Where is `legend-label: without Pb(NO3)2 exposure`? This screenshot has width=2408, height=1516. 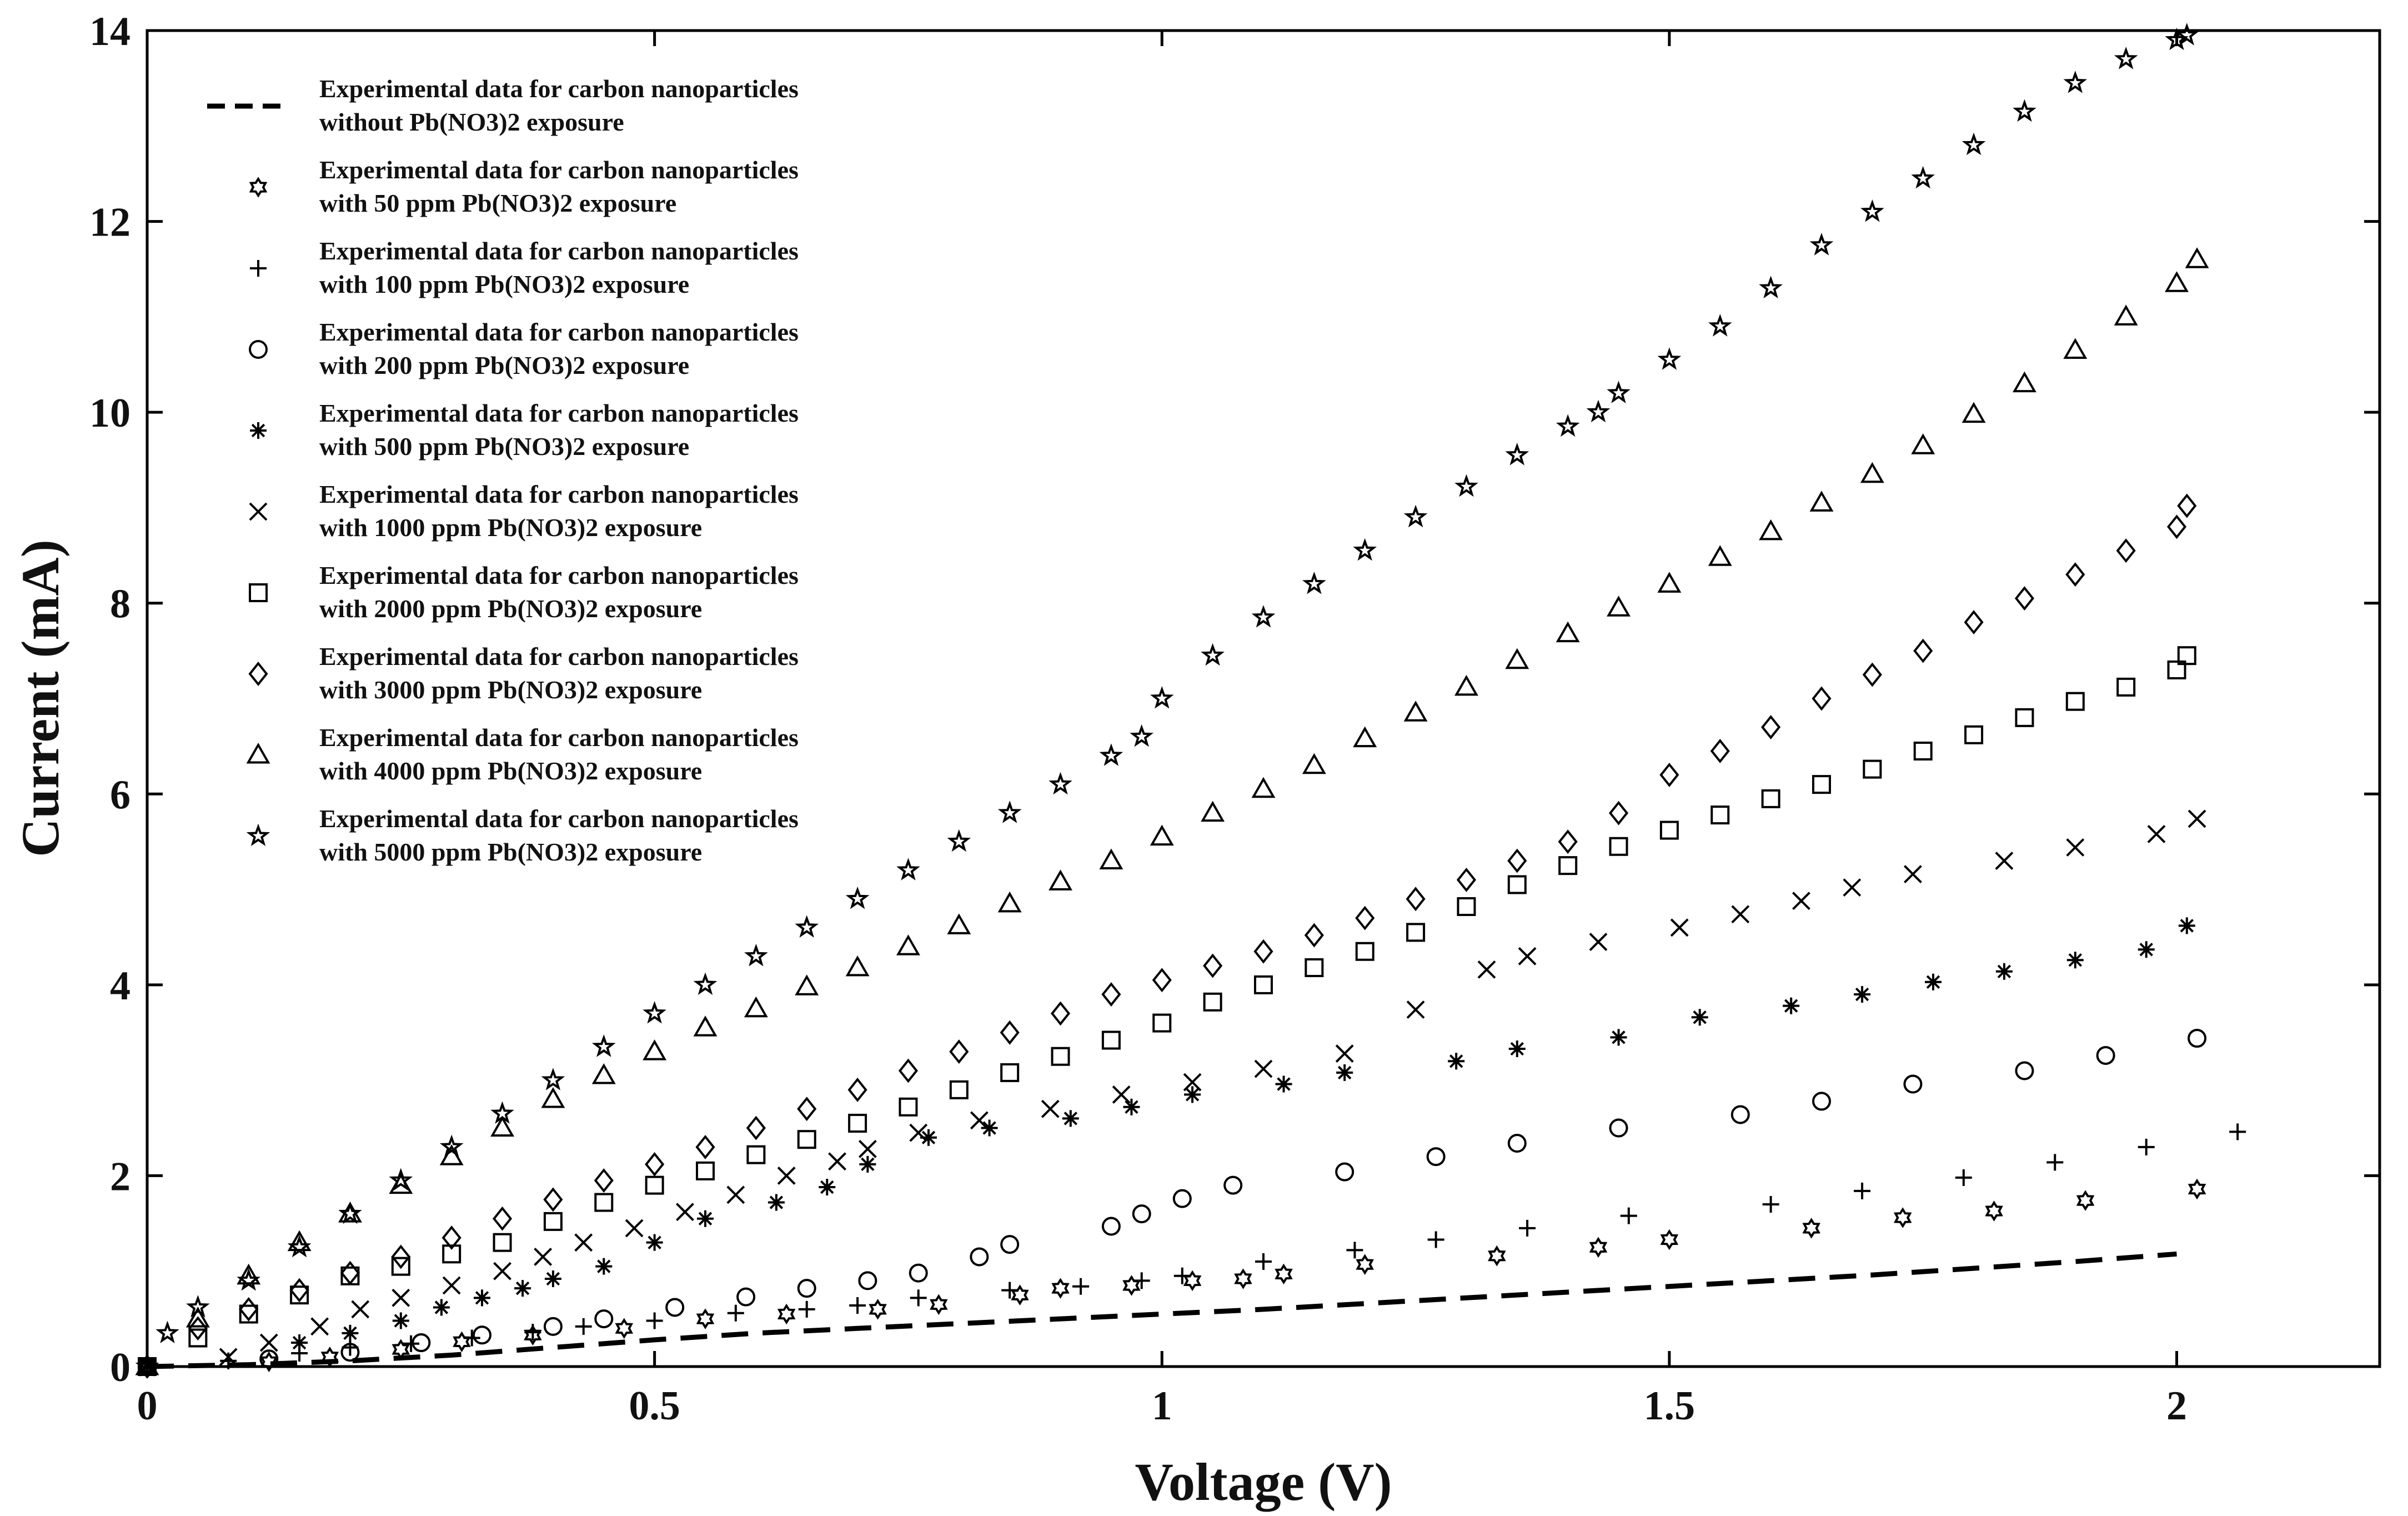 legend-label: without Pb(NO3)2 exposure is located at coordinates (471, 122).